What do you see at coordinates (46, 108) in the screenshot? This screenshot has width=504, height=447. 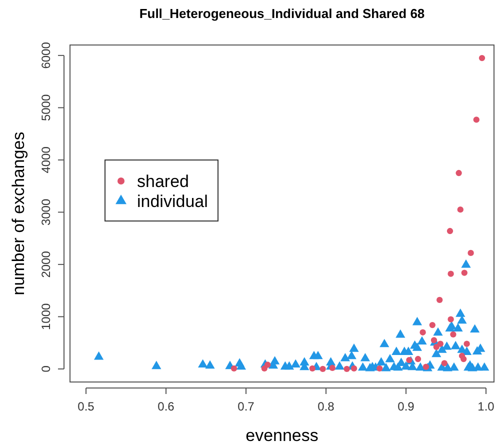 I see `y-tick-label: 5000` at bounding box center [46, 108].